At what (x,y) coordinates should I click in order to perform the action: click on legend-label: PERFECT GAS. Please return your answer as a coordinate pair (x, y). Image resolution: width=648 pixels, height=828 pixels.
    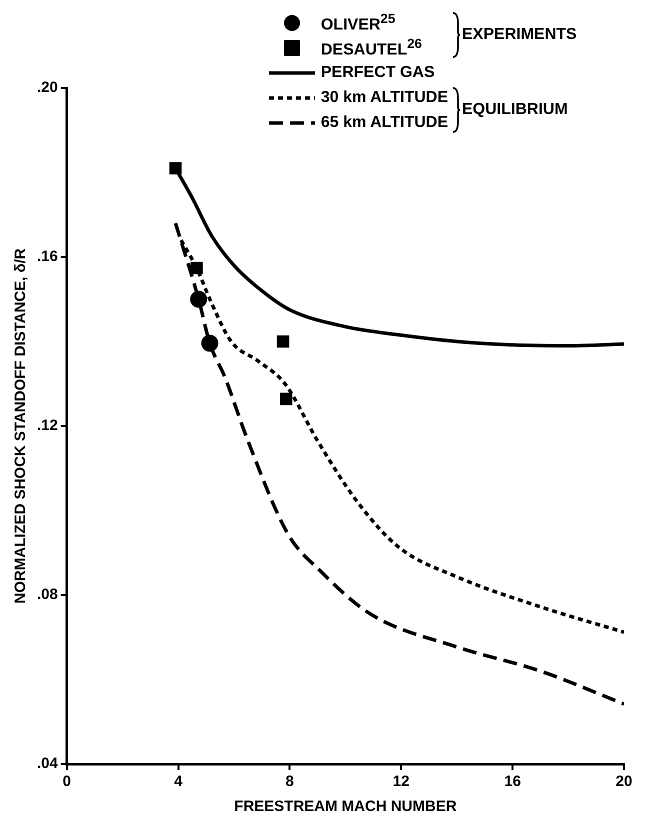
    Looking at the image, I should click on (377, 73).